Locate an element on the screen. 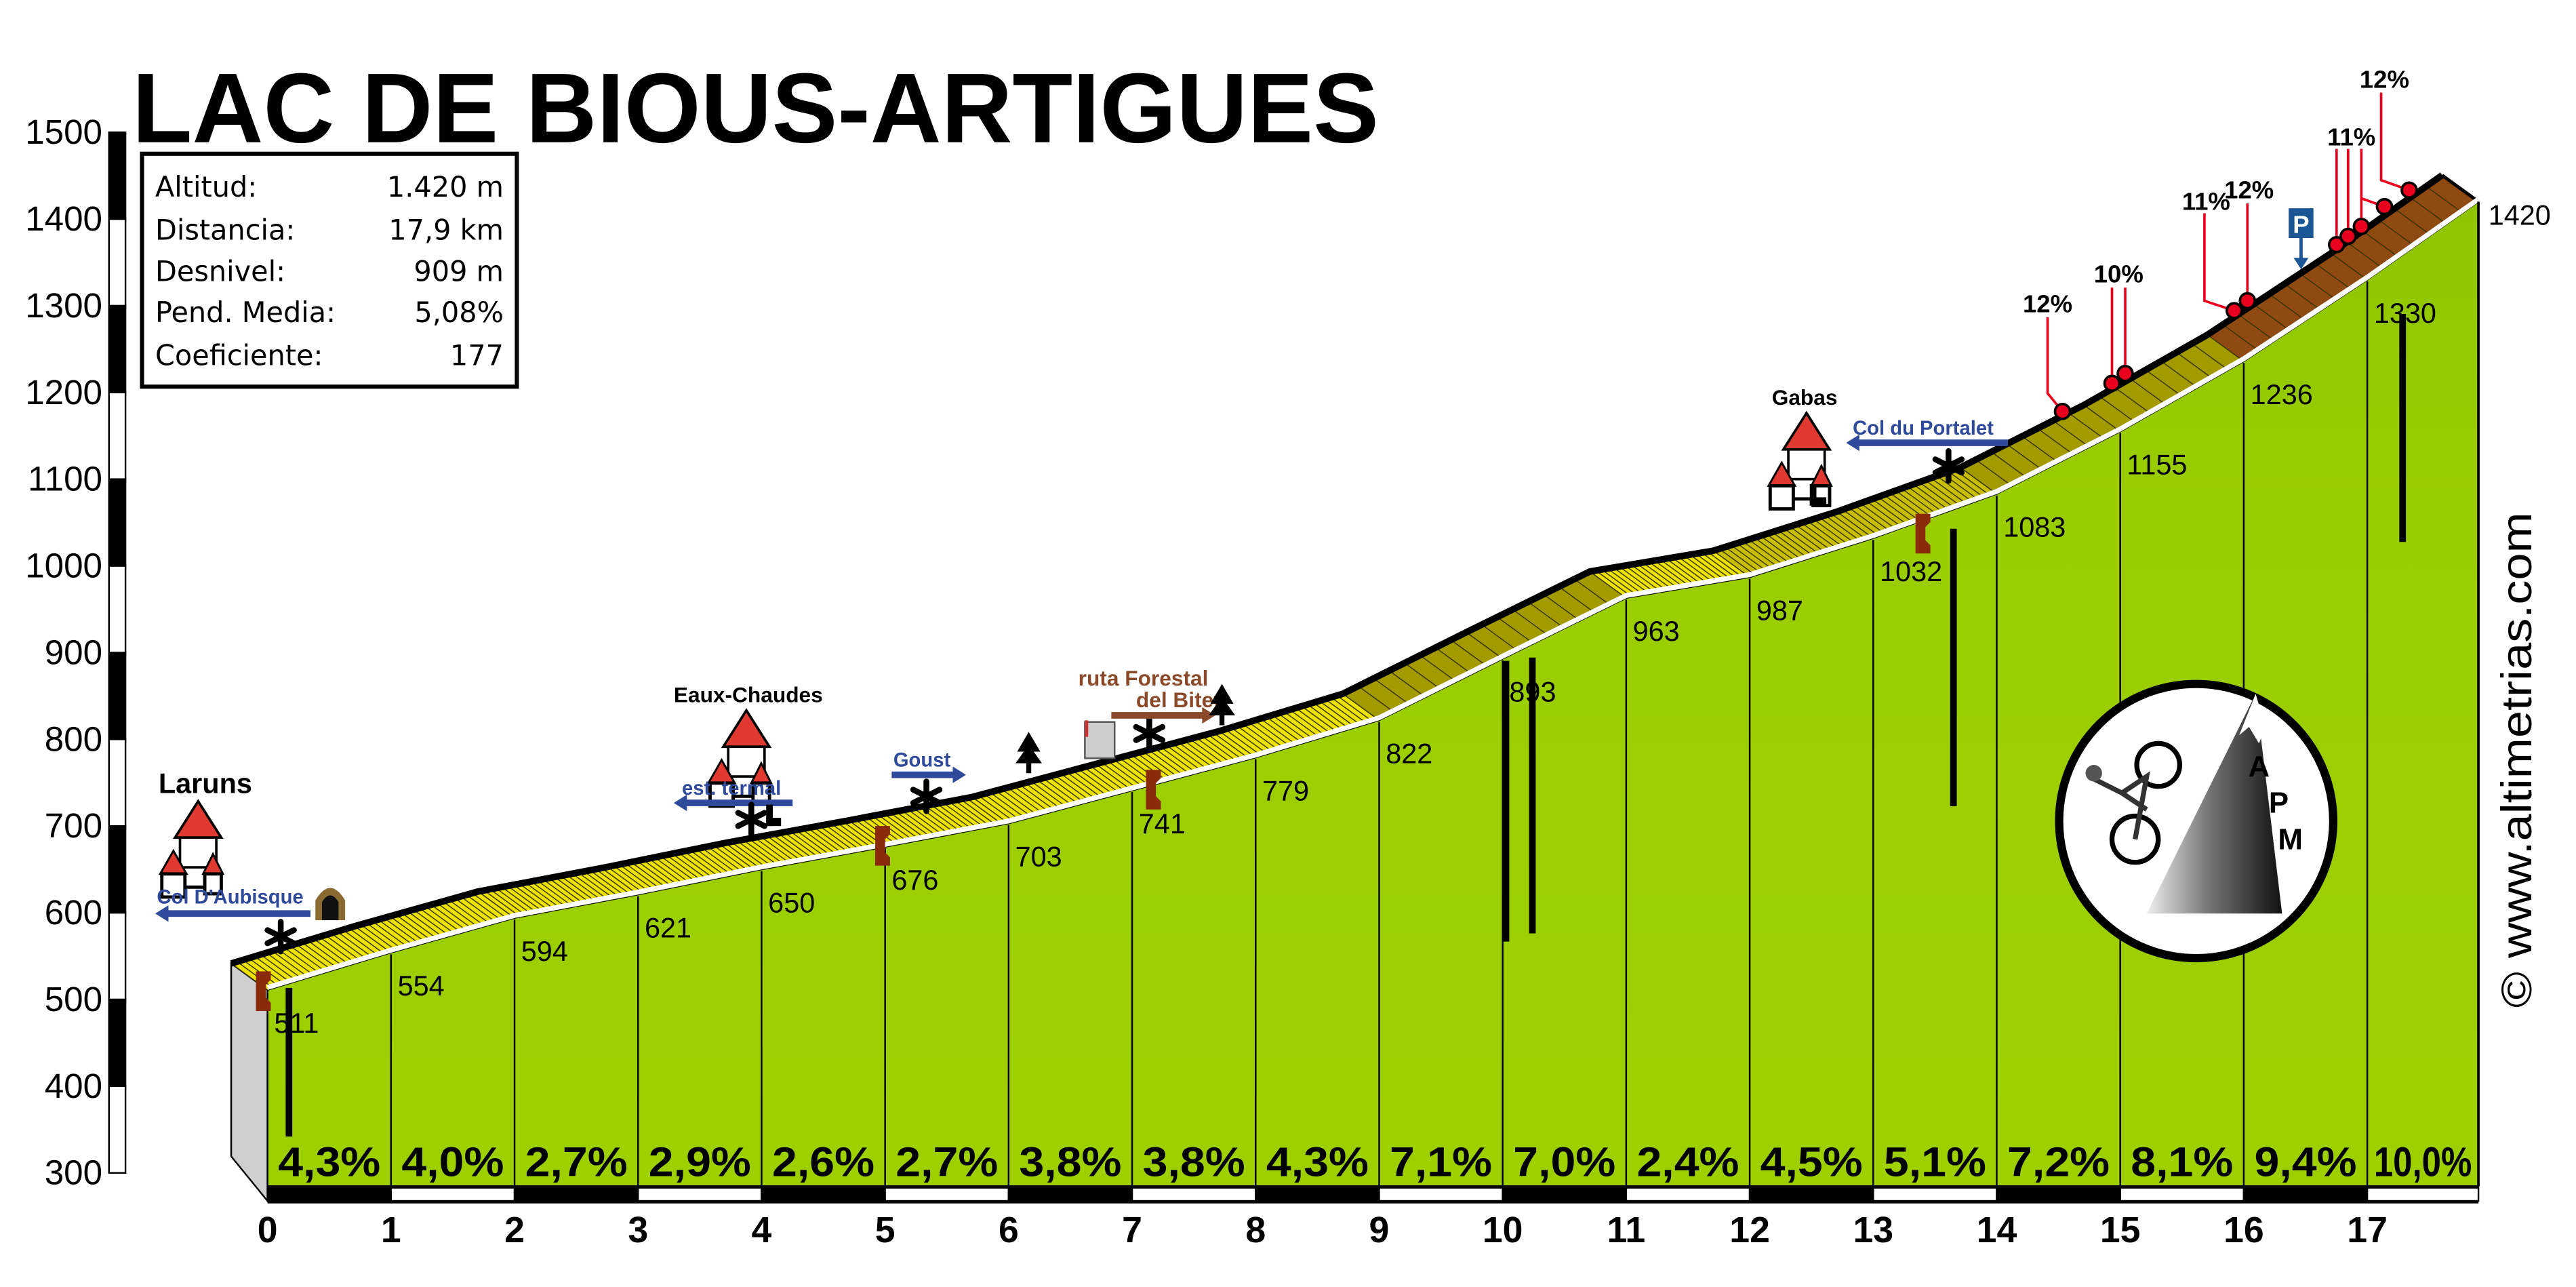  info-label-altitud: Altitud: is located at coordinates (206, 187).